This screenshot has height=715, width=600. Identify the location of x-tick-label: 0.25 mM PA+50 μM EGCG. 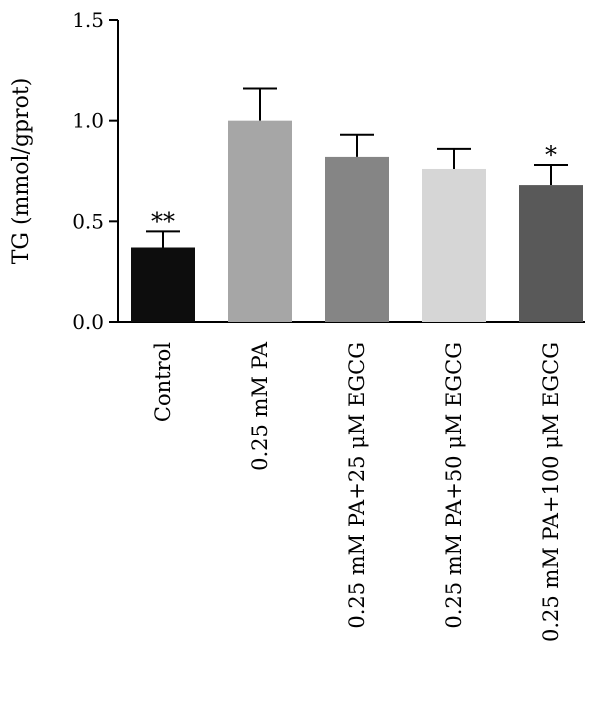
(454, 485).